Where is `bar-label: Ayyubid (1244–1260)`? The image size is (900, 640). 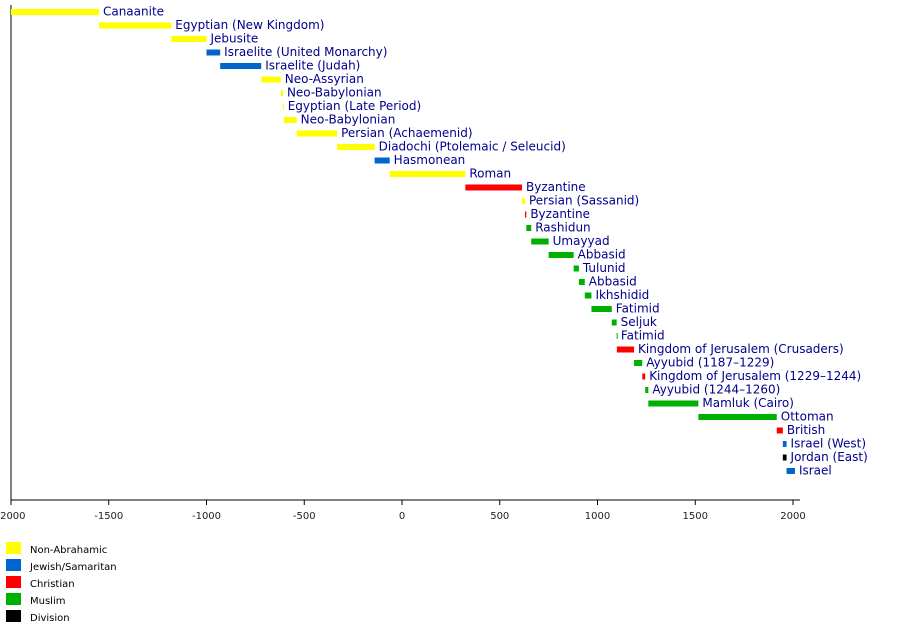 bar-label: Ayyubid (1244–1260) is located at coordinates (716, 390).